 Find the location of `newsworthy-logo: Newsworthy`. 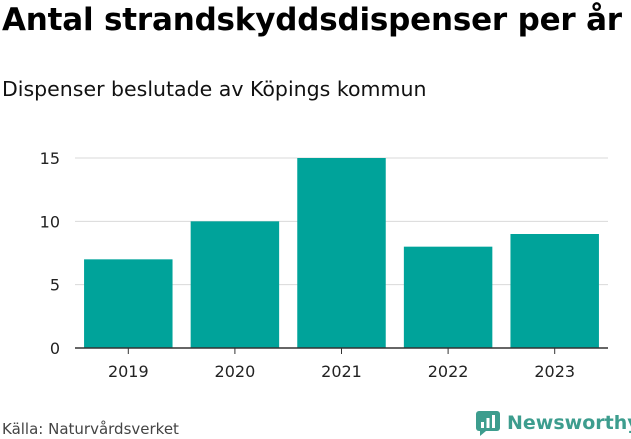

newsworthy-logo: Newsworthy is located at coordinates (553, 423).